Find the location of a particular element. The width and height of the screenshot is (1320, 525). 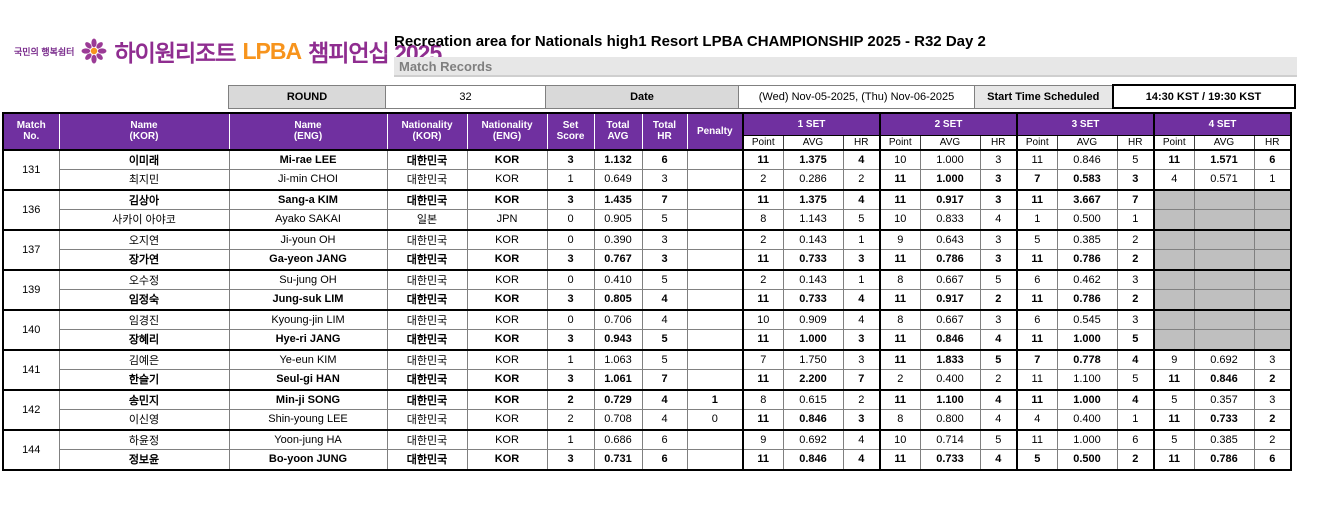

set-avg-cell: 0.500 is located at coordinates (1087, 459).